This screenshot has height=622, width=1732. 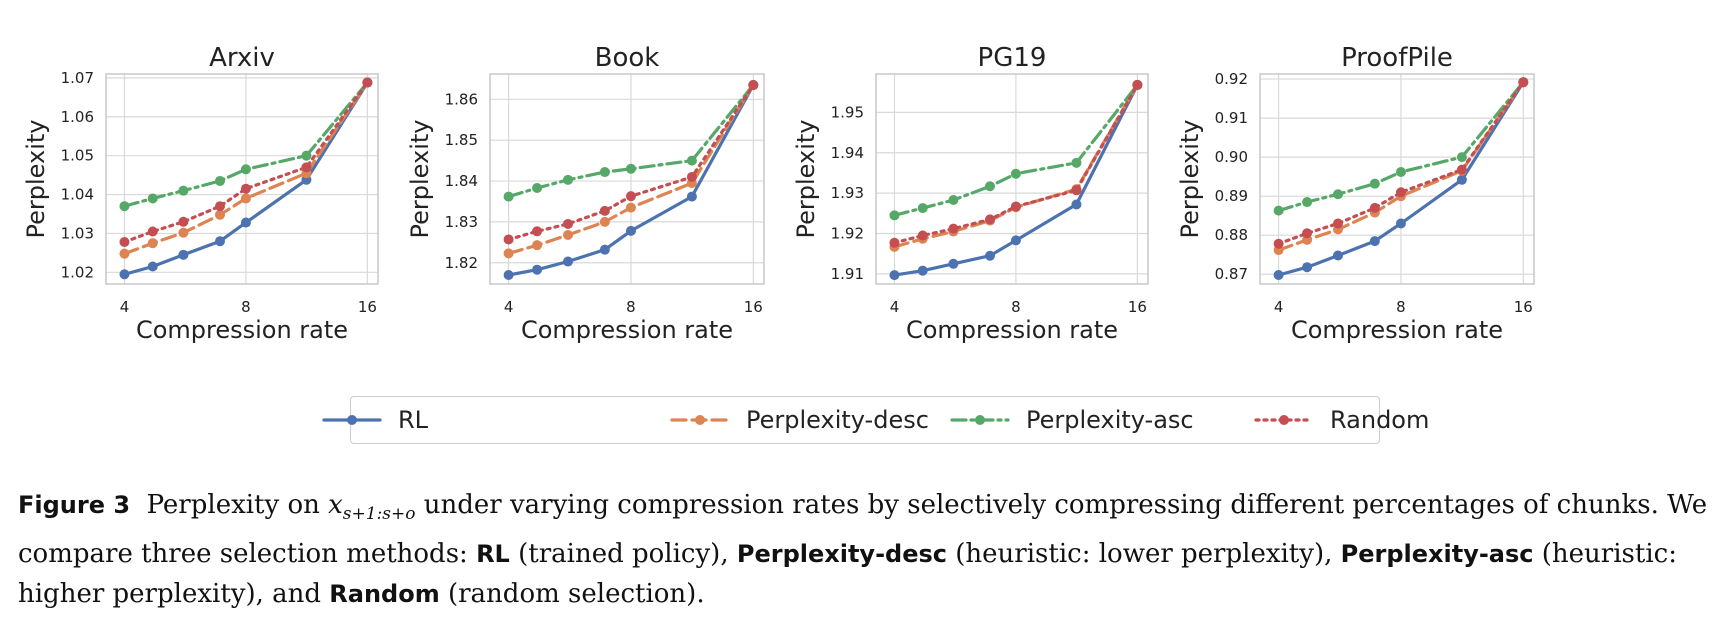 What do you see at coordinates (1279, 307) in the screenshot?
I see `x-tick-label: 4` at bounding box center [1279, 307].